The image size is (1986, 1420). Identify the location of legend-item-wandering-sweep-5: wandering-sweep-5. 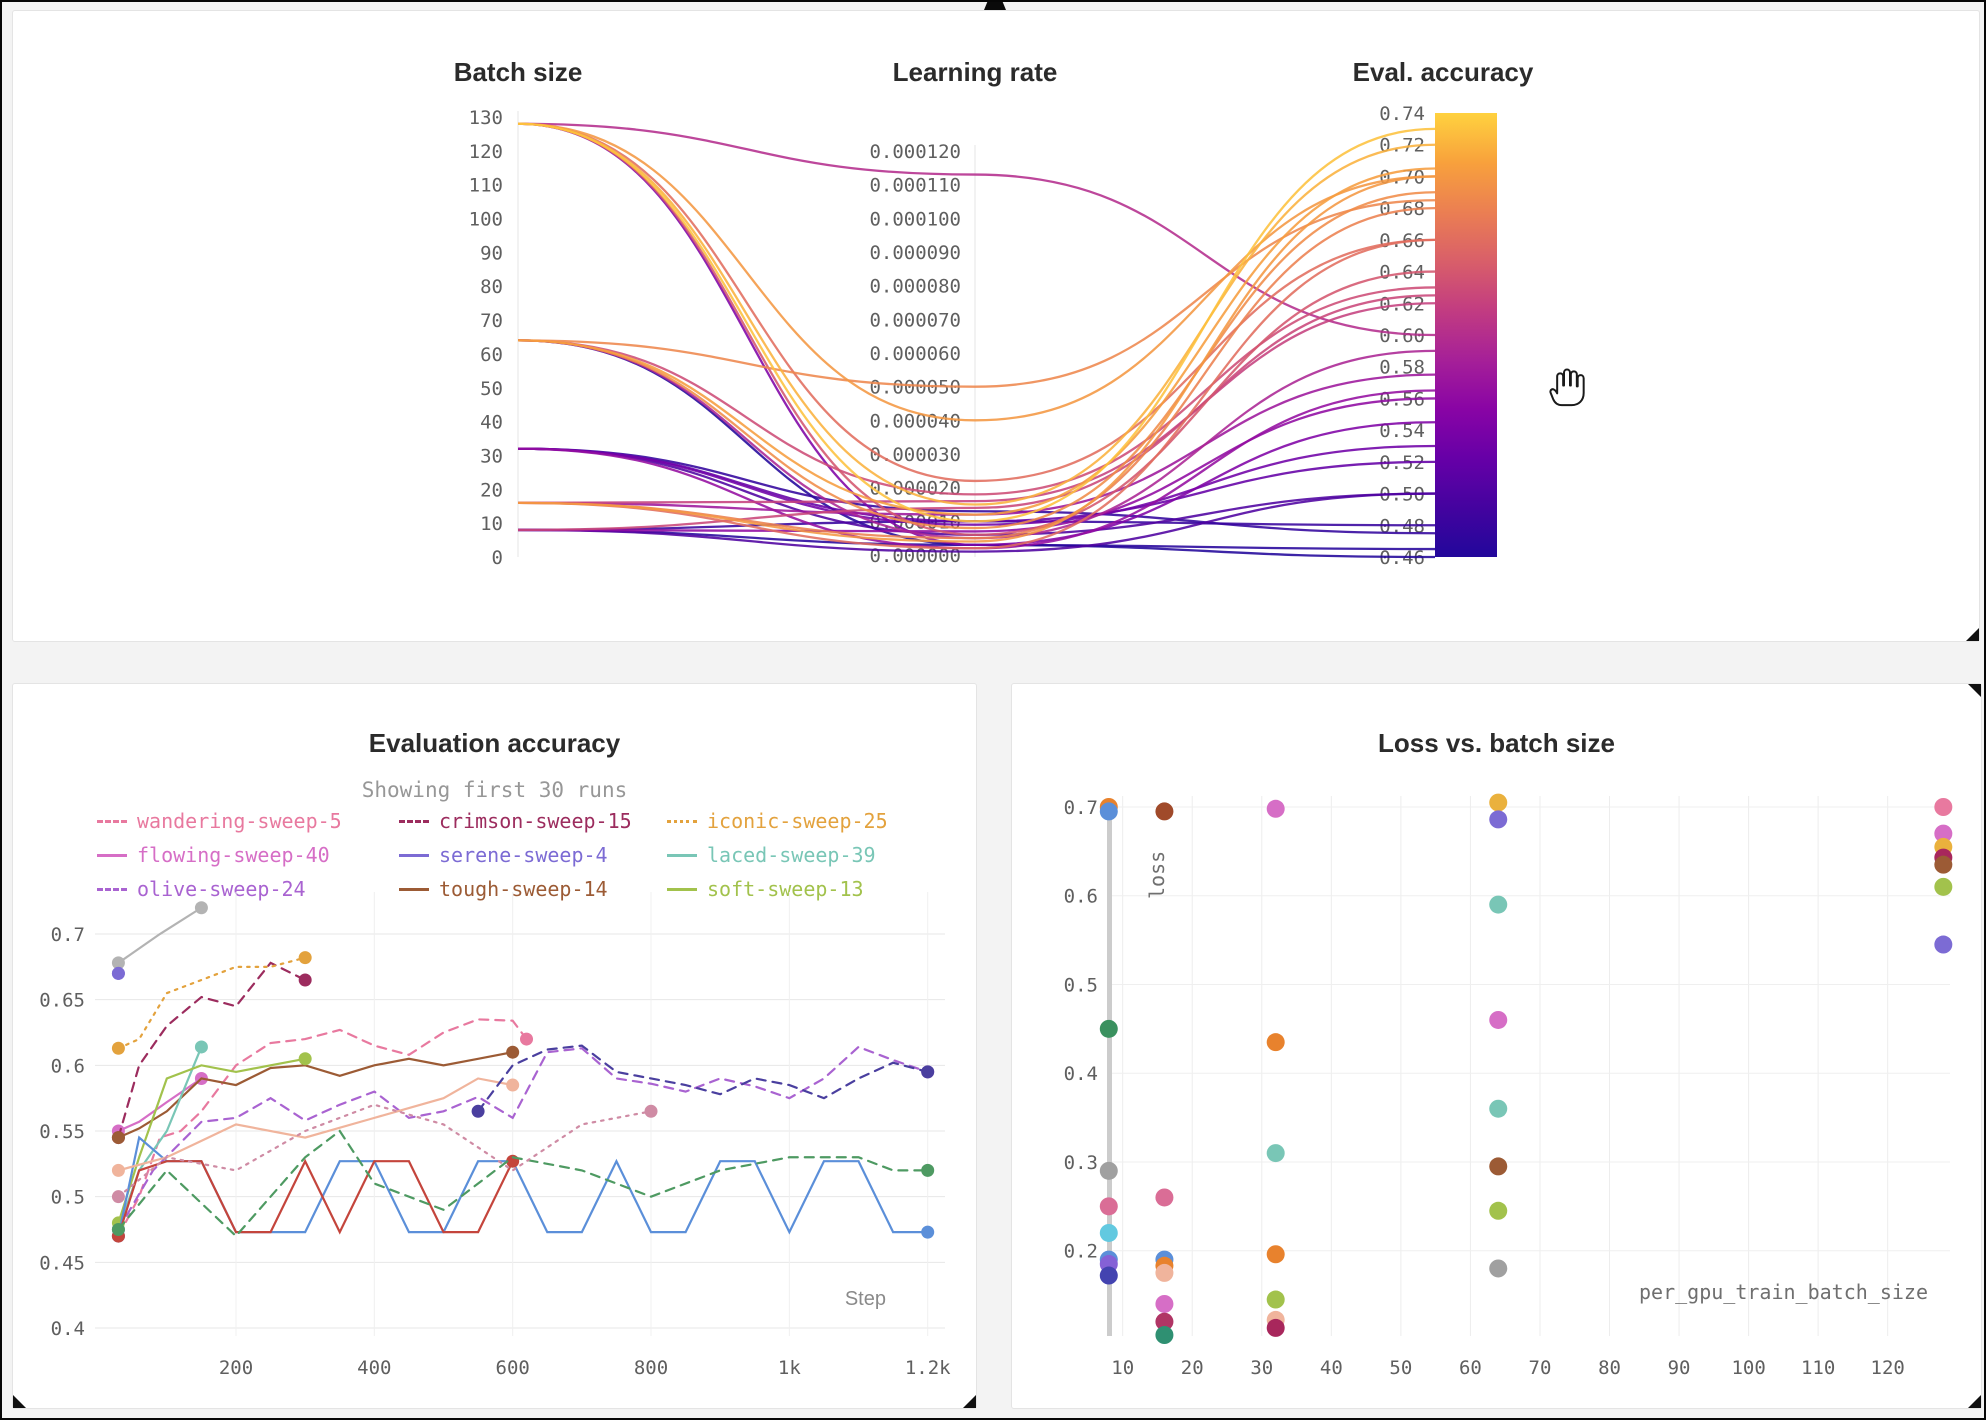
(248, 821).